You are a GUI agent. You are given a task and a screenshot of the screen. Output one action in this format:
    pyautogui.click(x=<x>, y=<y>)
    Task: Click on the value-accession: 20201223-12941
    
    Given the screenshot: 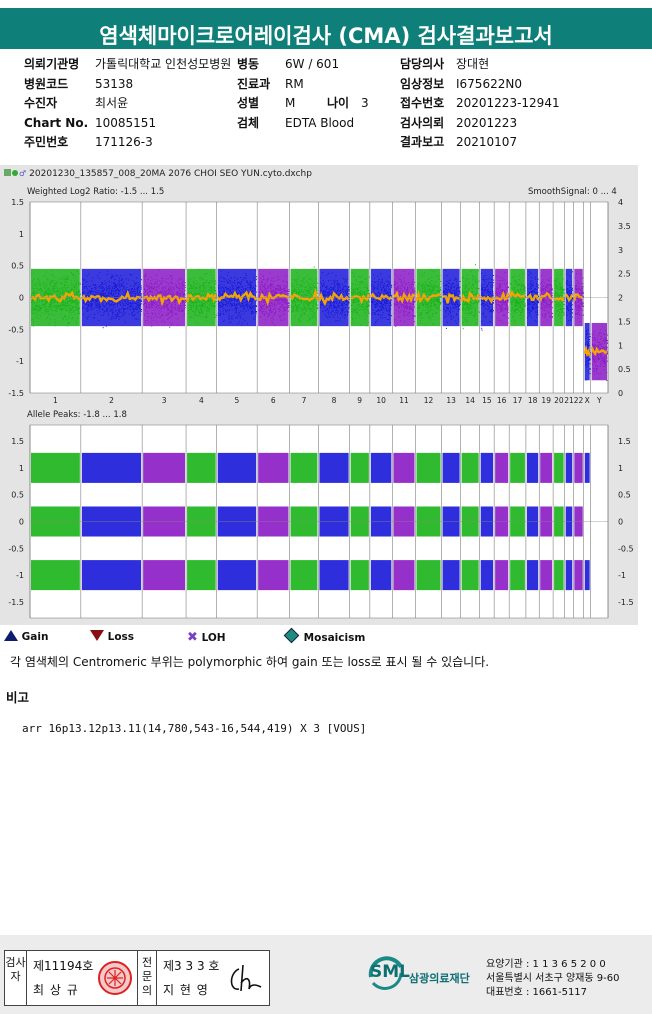 What is the action you would take?
    pyautogui.click(x=508, y=103)
    